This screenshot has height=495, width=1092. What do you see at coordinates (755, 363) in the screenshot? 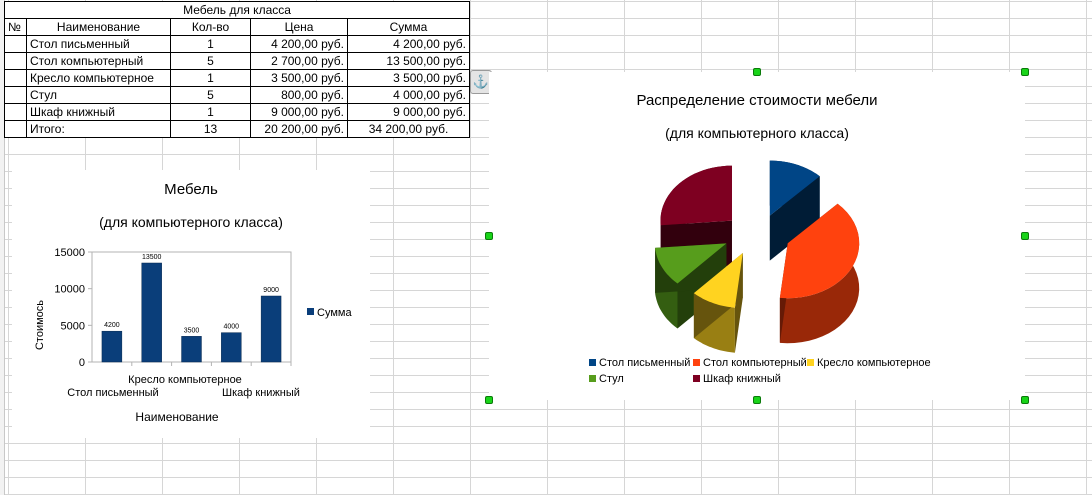
I see `pie-legend-label: Стол компьютерный` at bounding box center [755, 363].